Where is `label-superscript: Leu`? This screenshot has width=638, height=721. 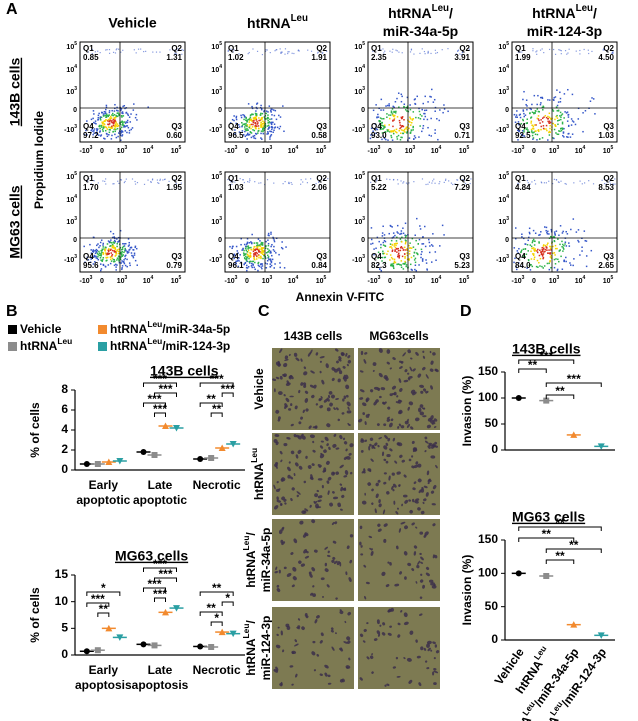 label-superscript: Leu is located at coordinates (440, 8).